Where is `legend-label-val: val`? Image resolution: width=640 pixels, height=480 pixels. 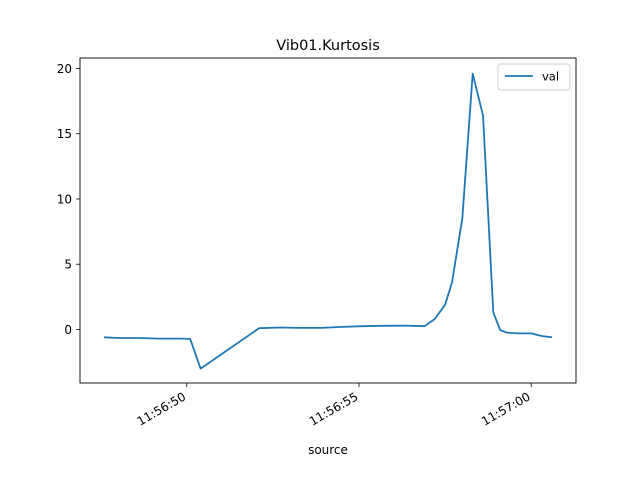
legend-label-val: val is located at coordinates (550, 77).